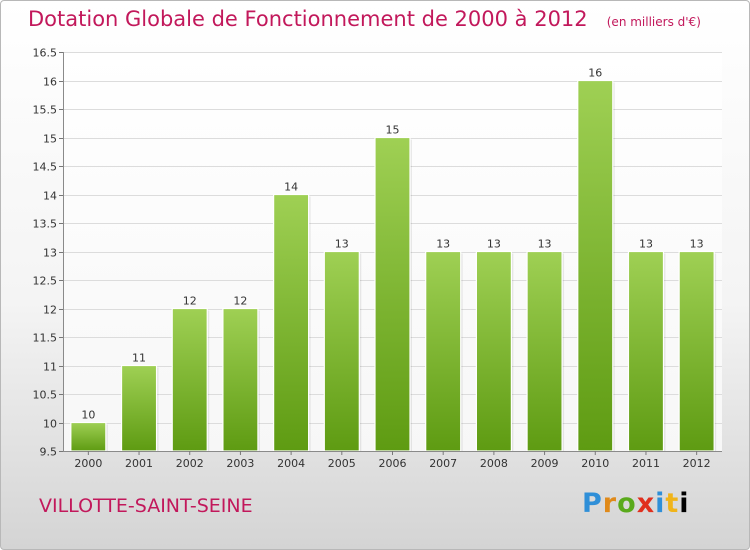  I want to click on x-tick-label: 2003, so click(240, 463).